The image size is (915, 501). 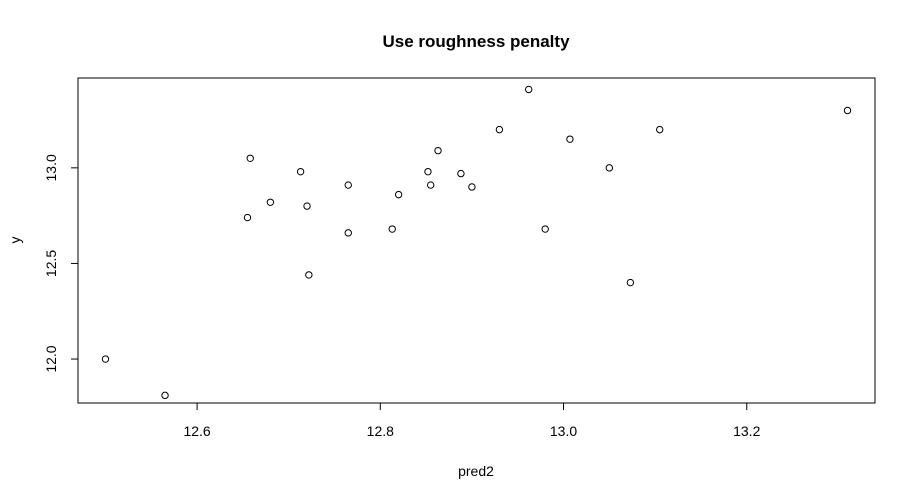 What do you see at coordinates (196, 431) in the screenshot?
I see `x-tick-label: 12.6` at bounding box center [196, 431].